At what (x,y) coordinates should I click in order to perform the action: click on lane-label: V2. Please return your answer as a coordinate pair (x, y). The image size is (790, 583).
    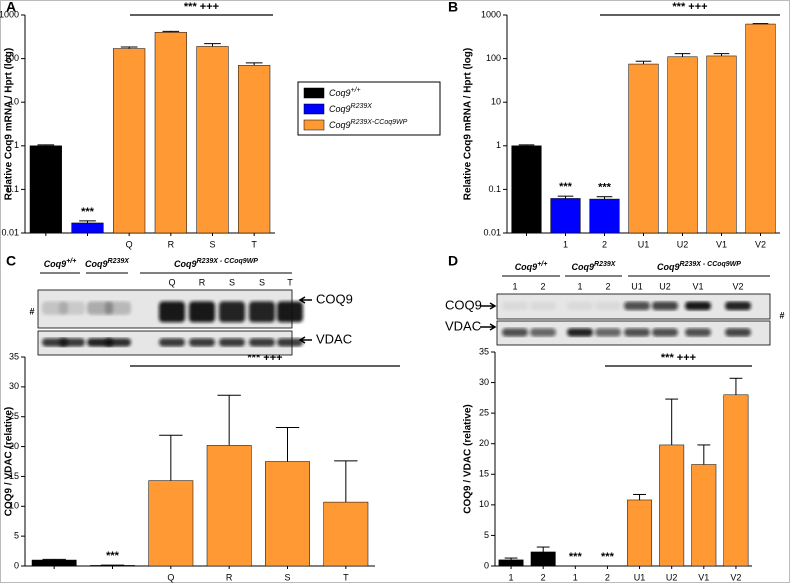
    Looking at the image, I should click on (737, 286).